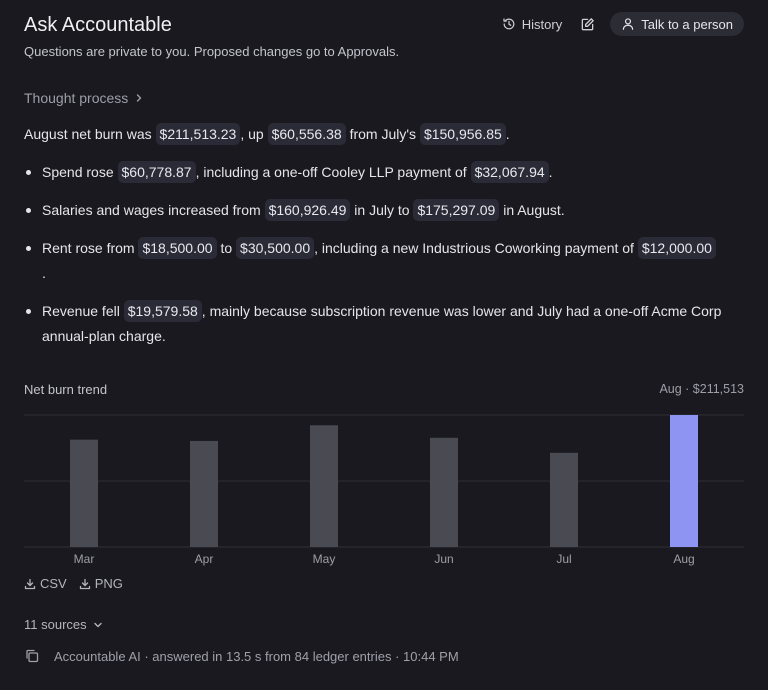  Describe the element at coordinates (307, 210) in the screenshot. I see `amount-chip: $160,926.49` at that location.